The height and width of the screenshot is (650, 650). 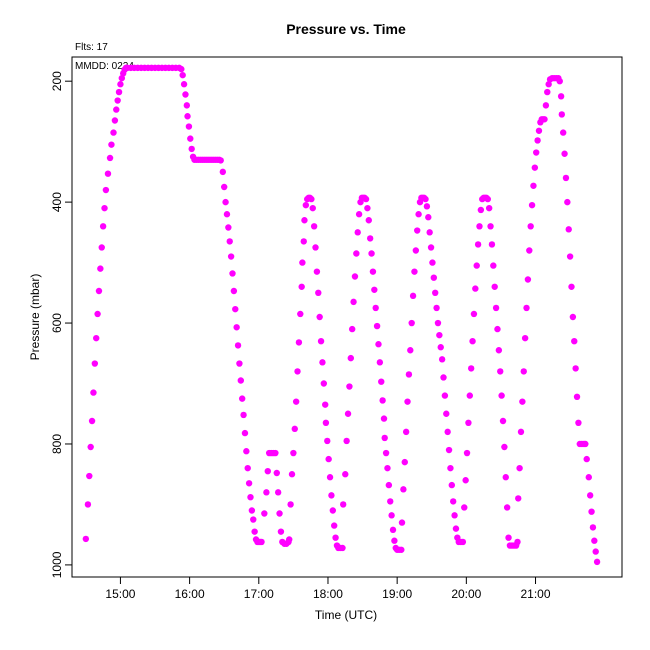 I want to click on chart-title: Pressure vs. Time, so click(x=346, y=29).